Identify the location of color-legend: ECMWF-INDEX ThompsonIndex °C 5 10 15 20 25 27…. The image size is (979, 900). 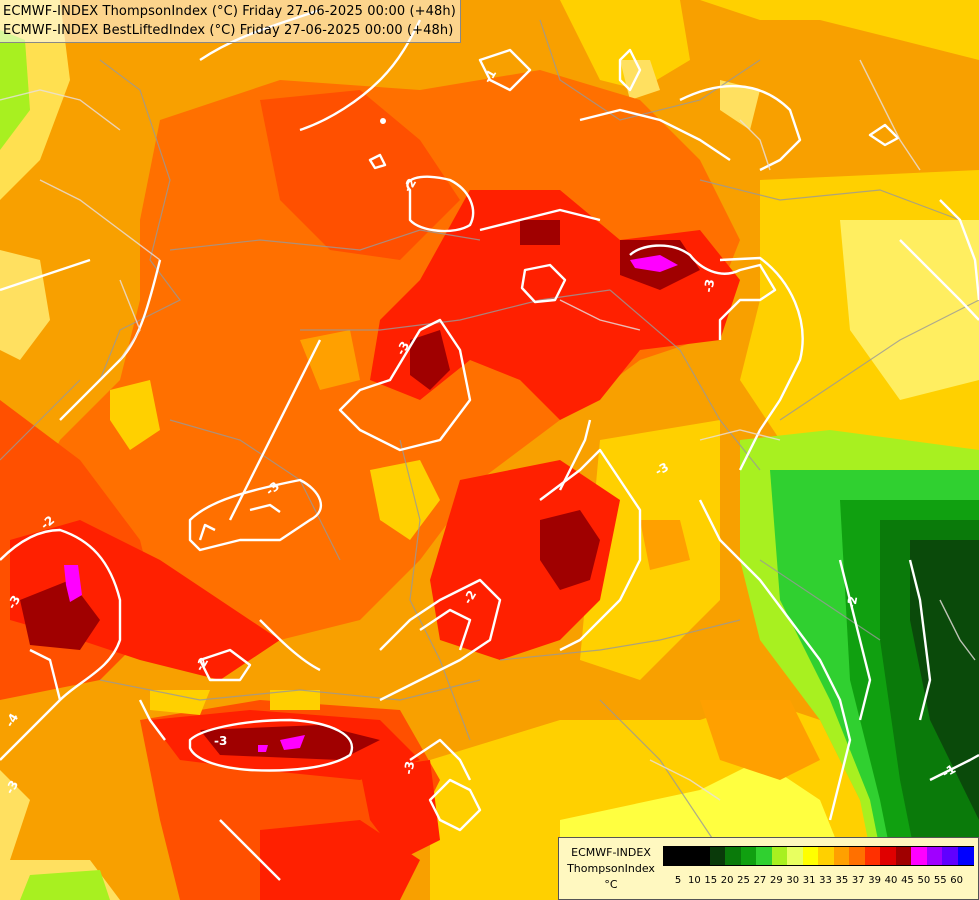
(768, 868).